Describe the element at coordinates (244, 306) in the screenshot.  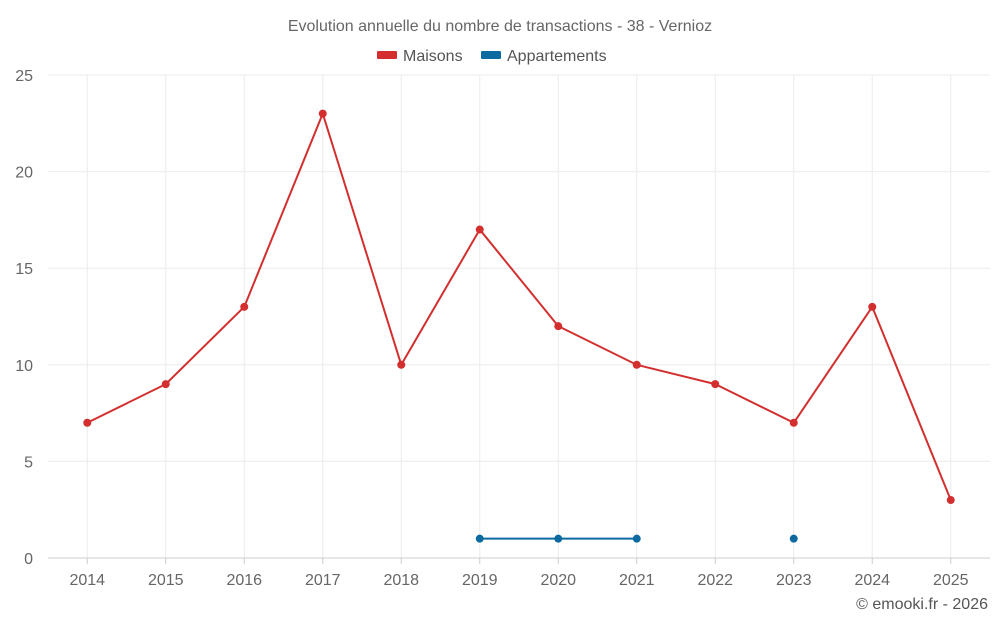
I see `data-point-maisons-2016` at that location.